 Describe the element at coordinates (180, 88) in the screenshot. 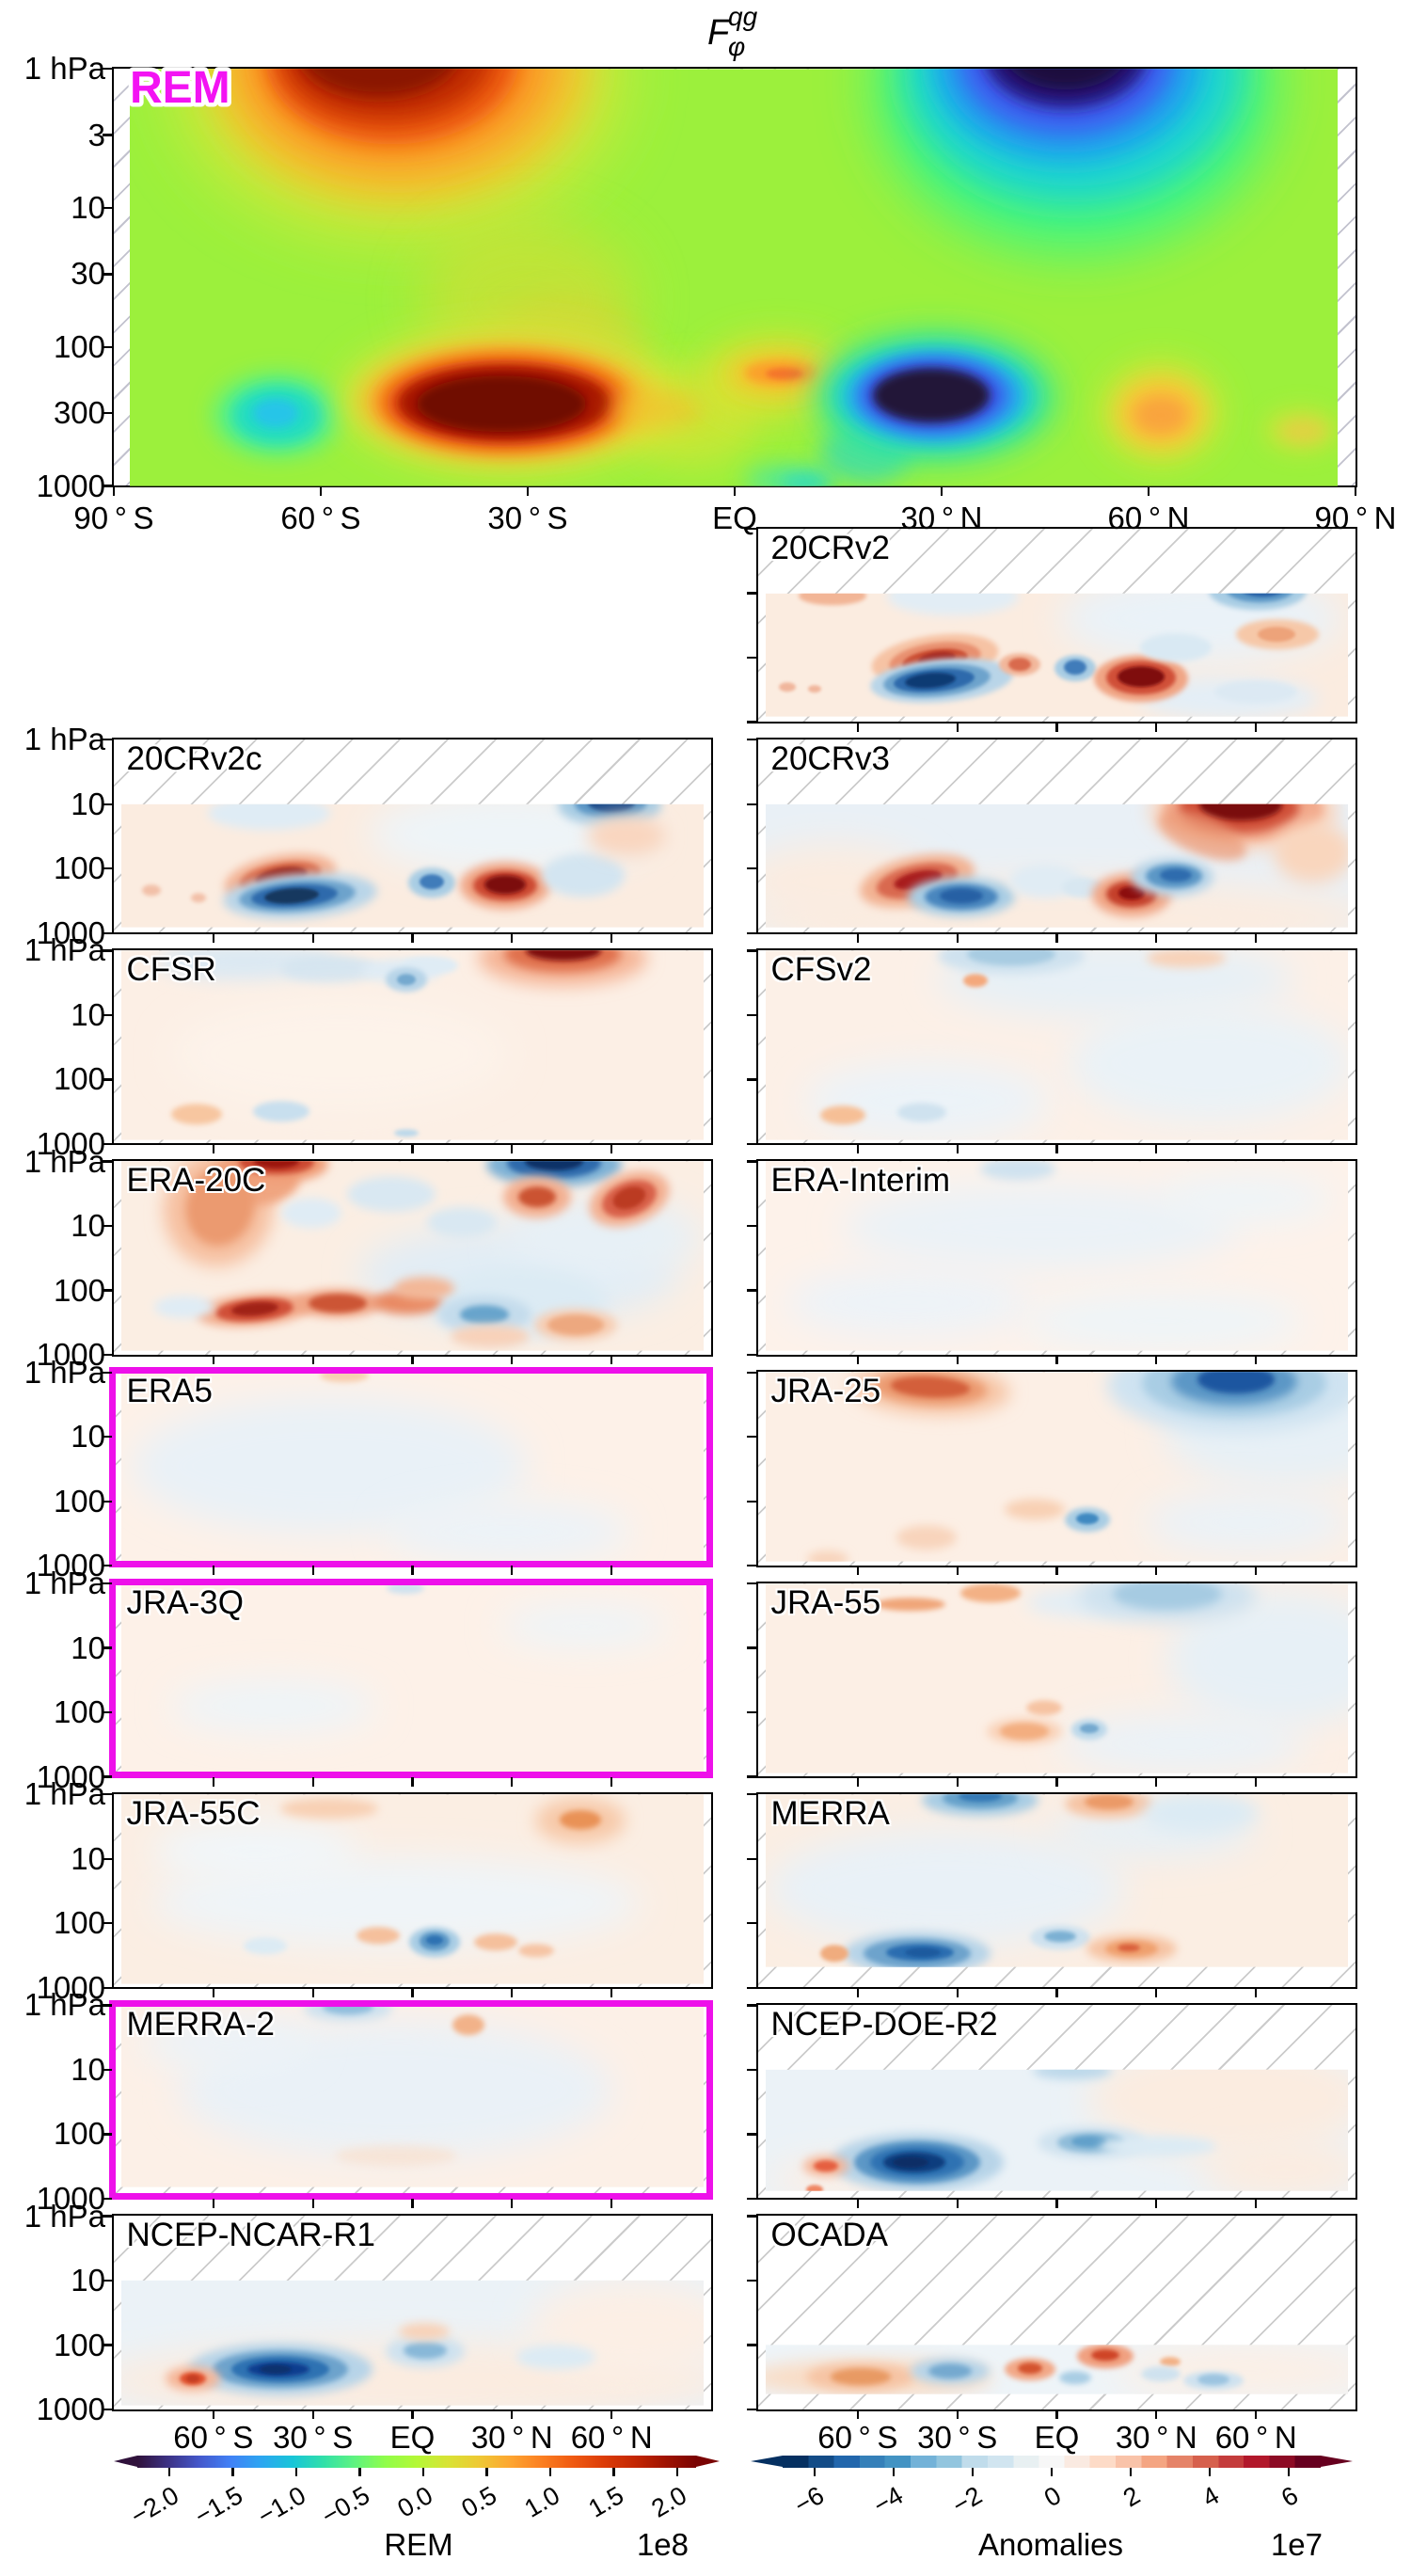

I see `svg-text: REM` at that location.